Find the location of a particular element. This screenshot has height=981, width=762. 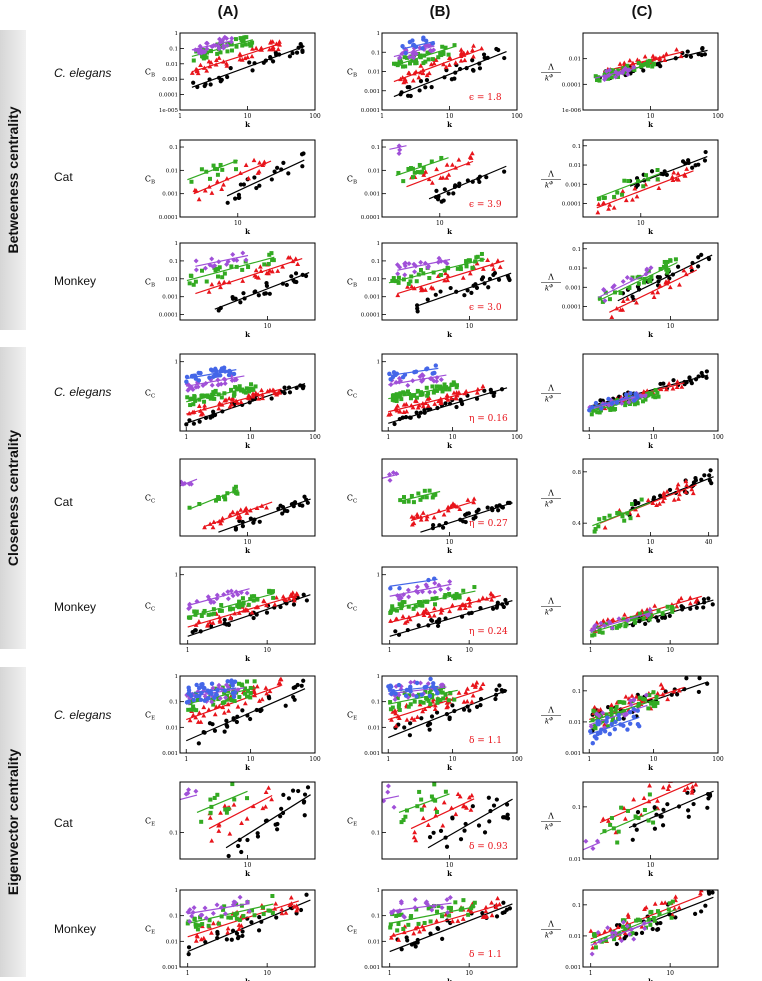

fit-line-purple is located at coordinates (222, 260).